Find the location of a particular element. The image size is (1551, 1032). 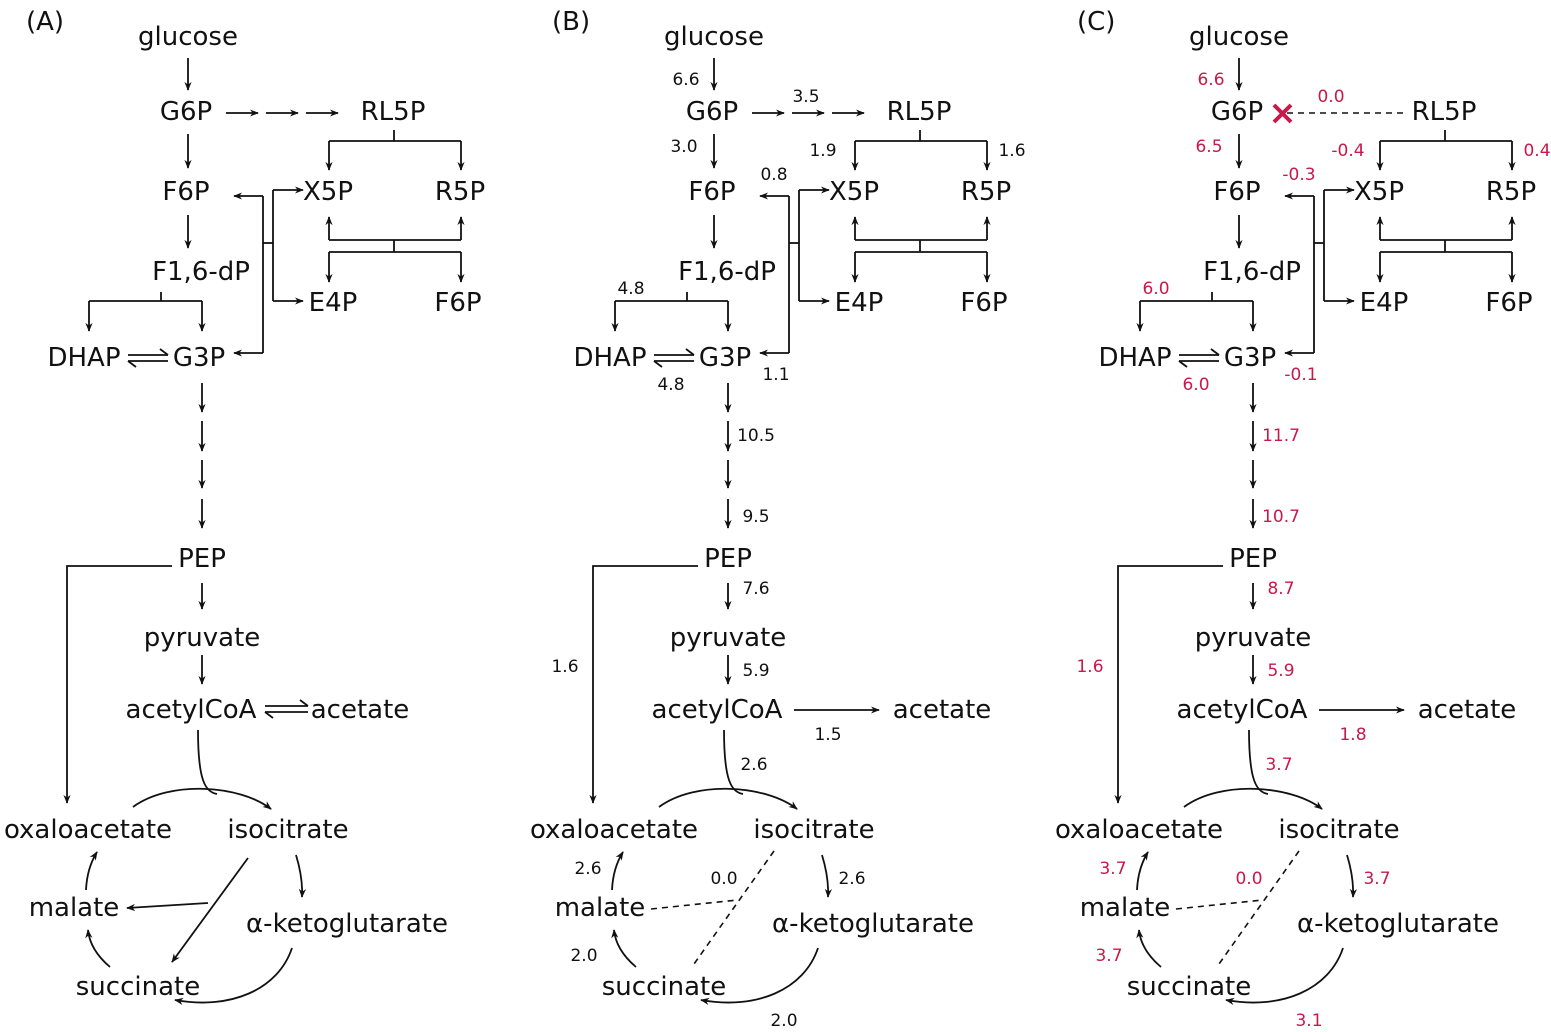

flux-tk-f6p: -0.3 is located at coordinates (1298, 175).